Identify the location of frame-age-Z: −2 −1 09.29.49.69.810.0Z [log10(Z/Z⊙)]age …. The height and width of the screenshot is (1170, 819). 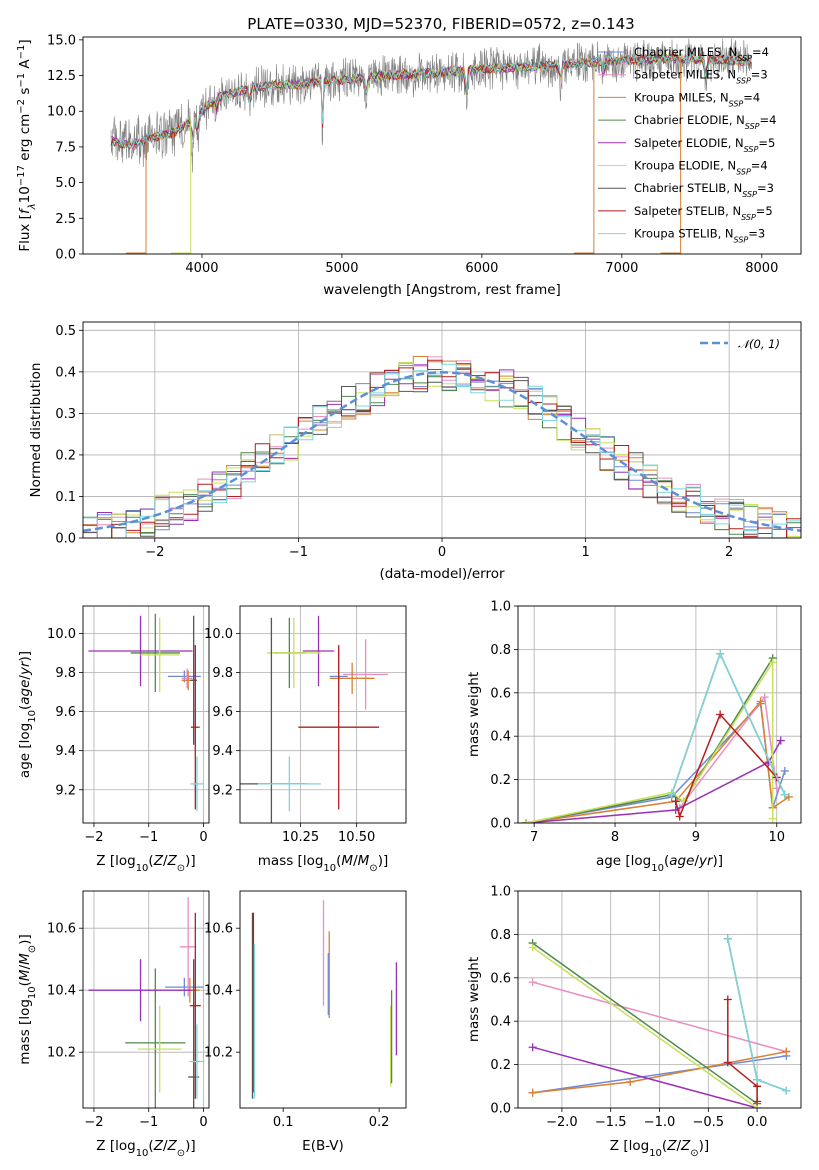
(113, 739).